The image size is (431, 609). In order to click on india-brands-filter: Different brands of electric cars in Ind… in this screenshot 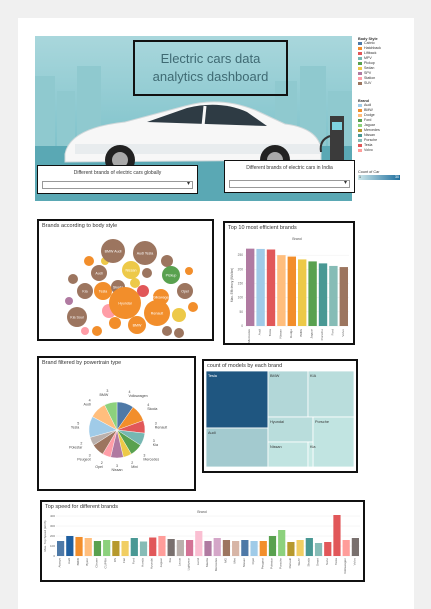, I will do `click(289, 176)`.